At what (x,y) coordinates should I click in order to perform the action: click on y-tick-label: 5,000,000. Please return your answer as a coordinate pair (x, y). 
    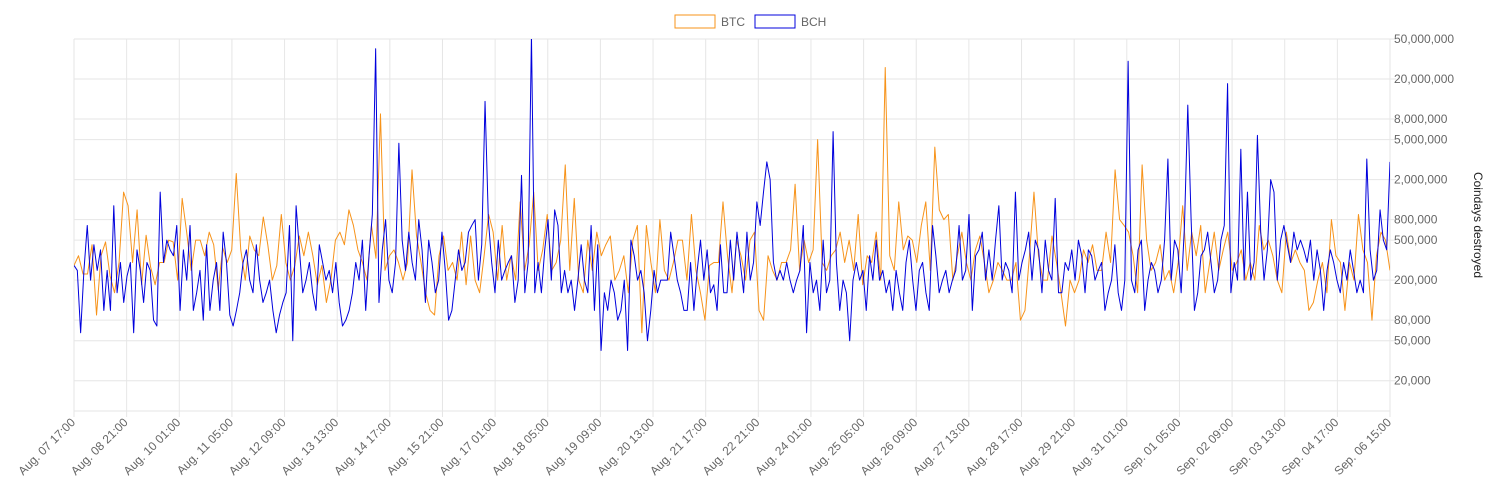
    Looking at the image, I should click on (1421, 140).